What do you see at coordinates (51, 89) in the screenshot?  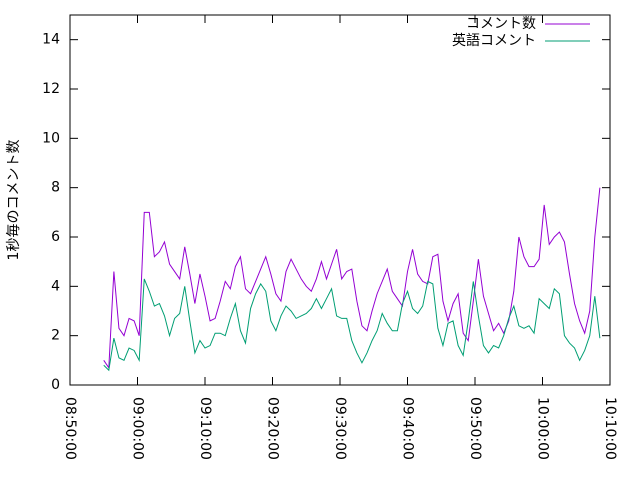 I see `y-tick-label: 12` at bounding box center [51, 89].